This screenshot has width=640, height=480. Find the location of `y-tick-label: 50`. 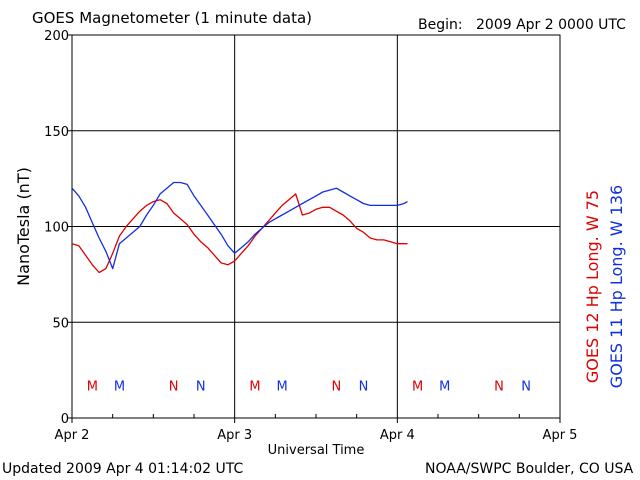

y-tick-label: 50 is located at coordinates (60, 323).